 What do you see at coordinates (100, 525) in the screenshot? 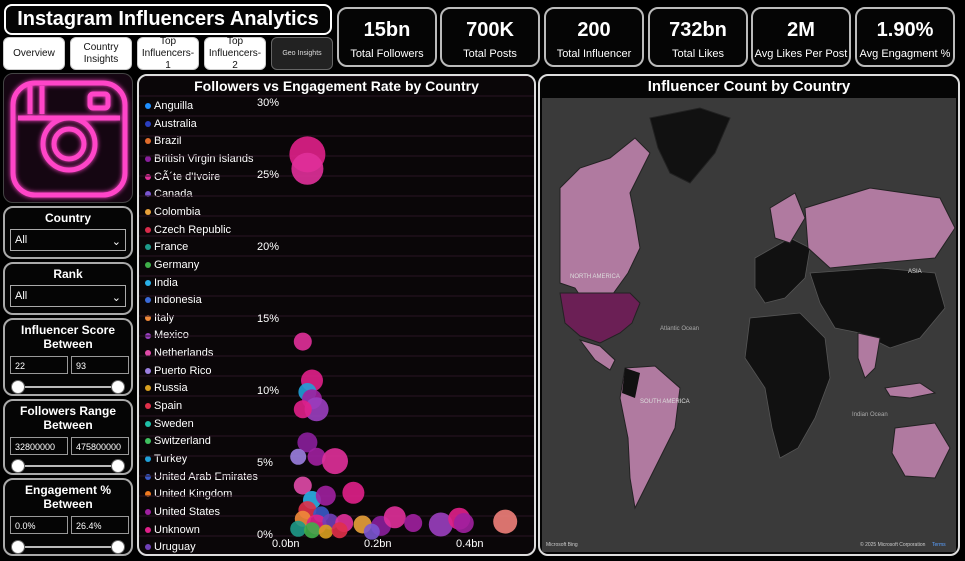
I see `engagement-max-input: 26.4%` at bounding box center [100, 525].